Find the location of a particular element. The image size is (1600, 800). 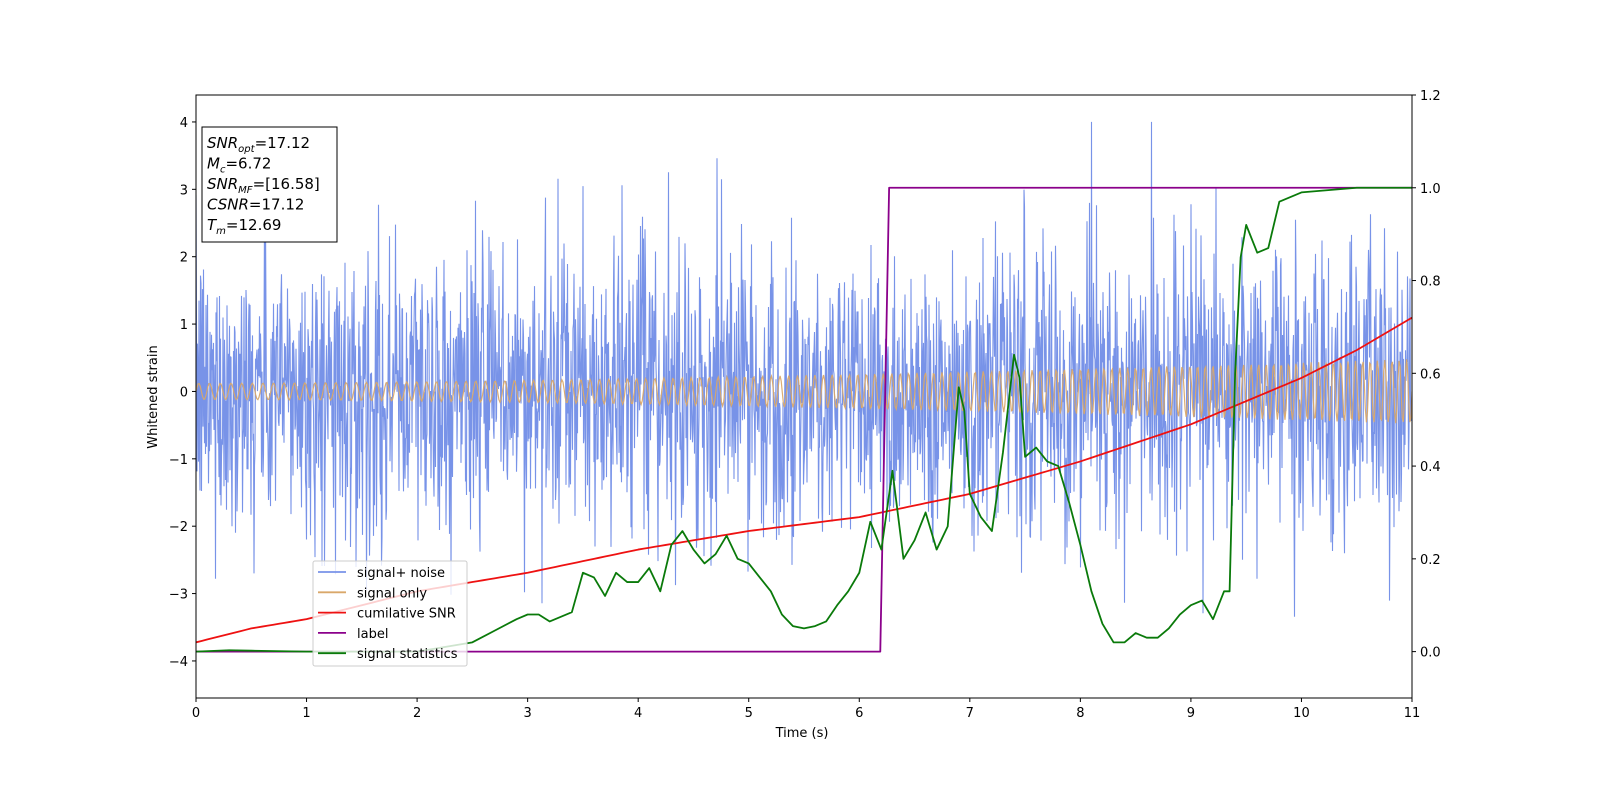

y-left-tick-label: 4 is located at coordinates (184, 123).